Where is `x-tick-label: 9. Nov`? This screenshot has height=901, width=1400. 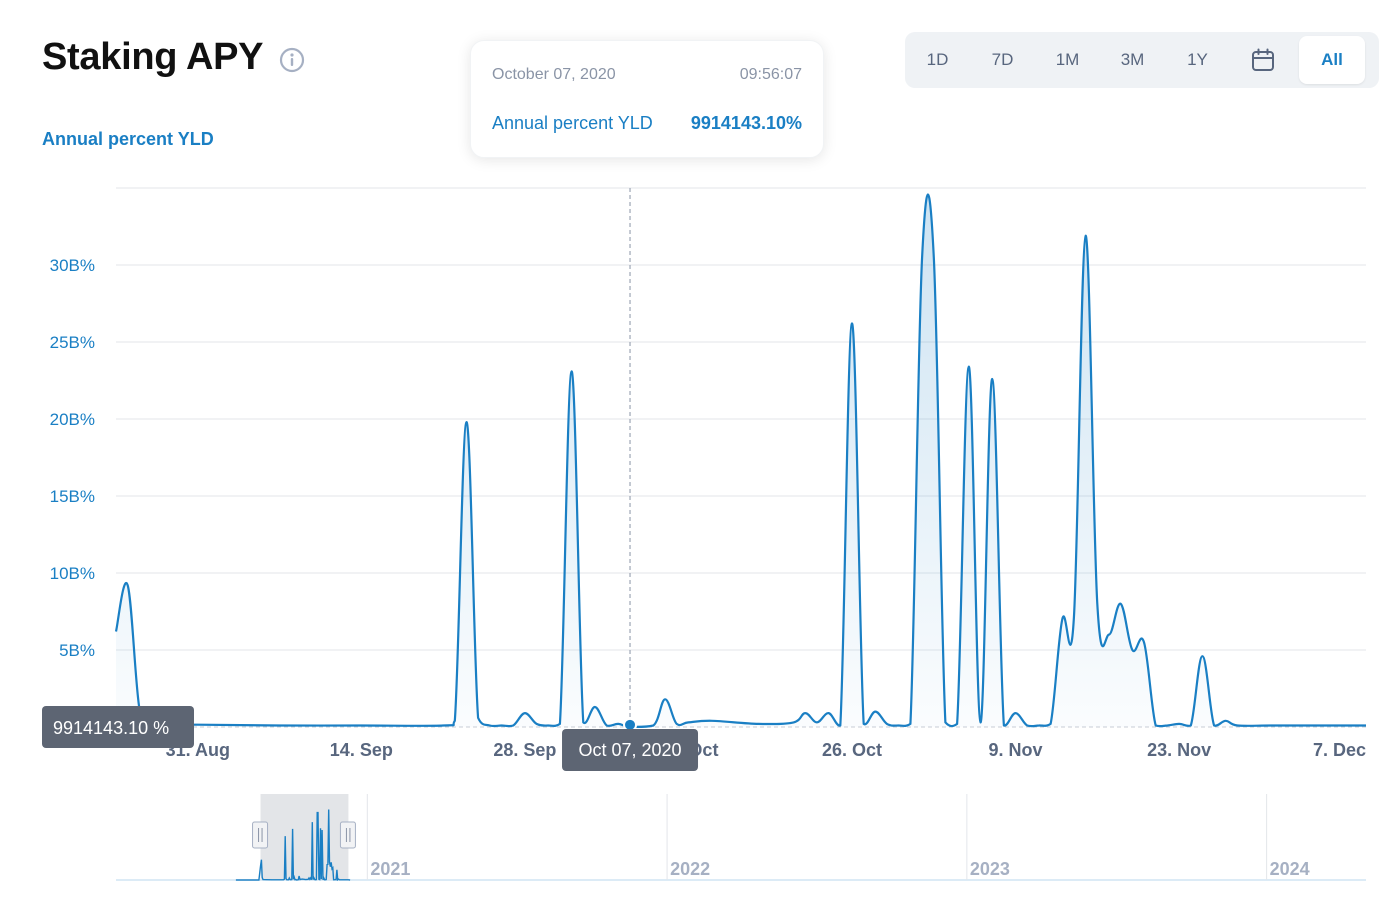
x-tick-label: 9. Nov is located at coordinates (1016, 750).